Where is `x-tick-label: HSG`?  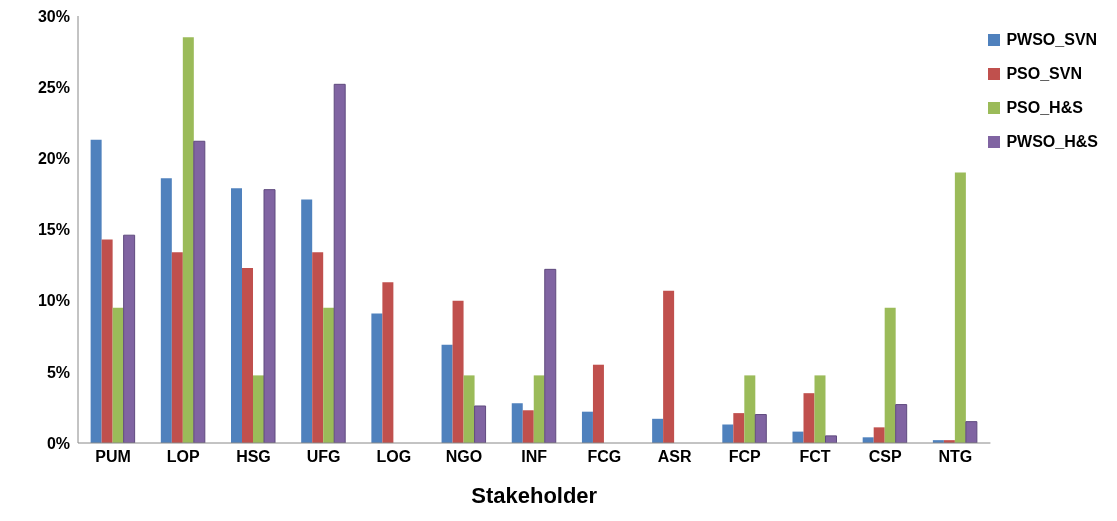 x-tick-label: HSG is located at coordinates (253, 457).